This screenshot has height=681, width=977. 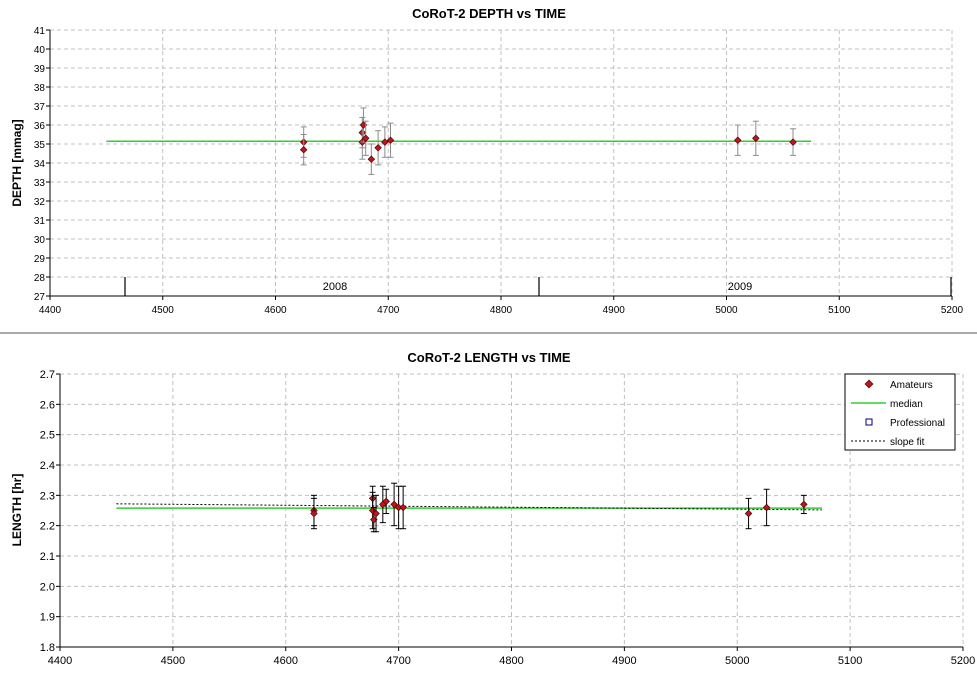 What do you see at coordinates (275, 310) in the screenshot?
I see `depth-x-tick-label: 4600` at bounding box center [275, 310].